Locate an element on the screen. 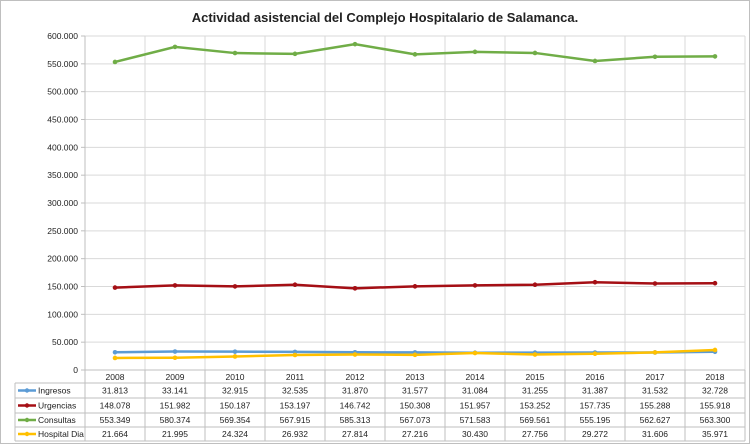  series-urgencias is located at coordinates (415, 285).